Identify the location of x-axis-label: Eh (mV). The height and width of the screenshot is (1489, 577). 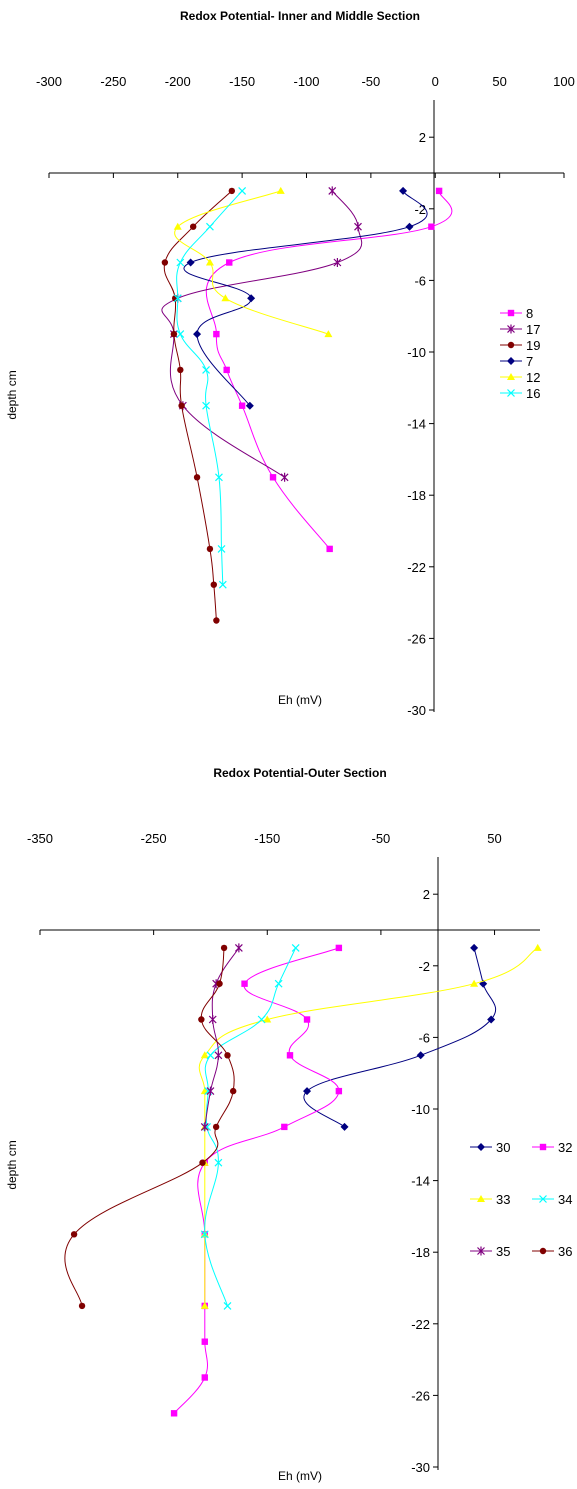
(300, 1476).